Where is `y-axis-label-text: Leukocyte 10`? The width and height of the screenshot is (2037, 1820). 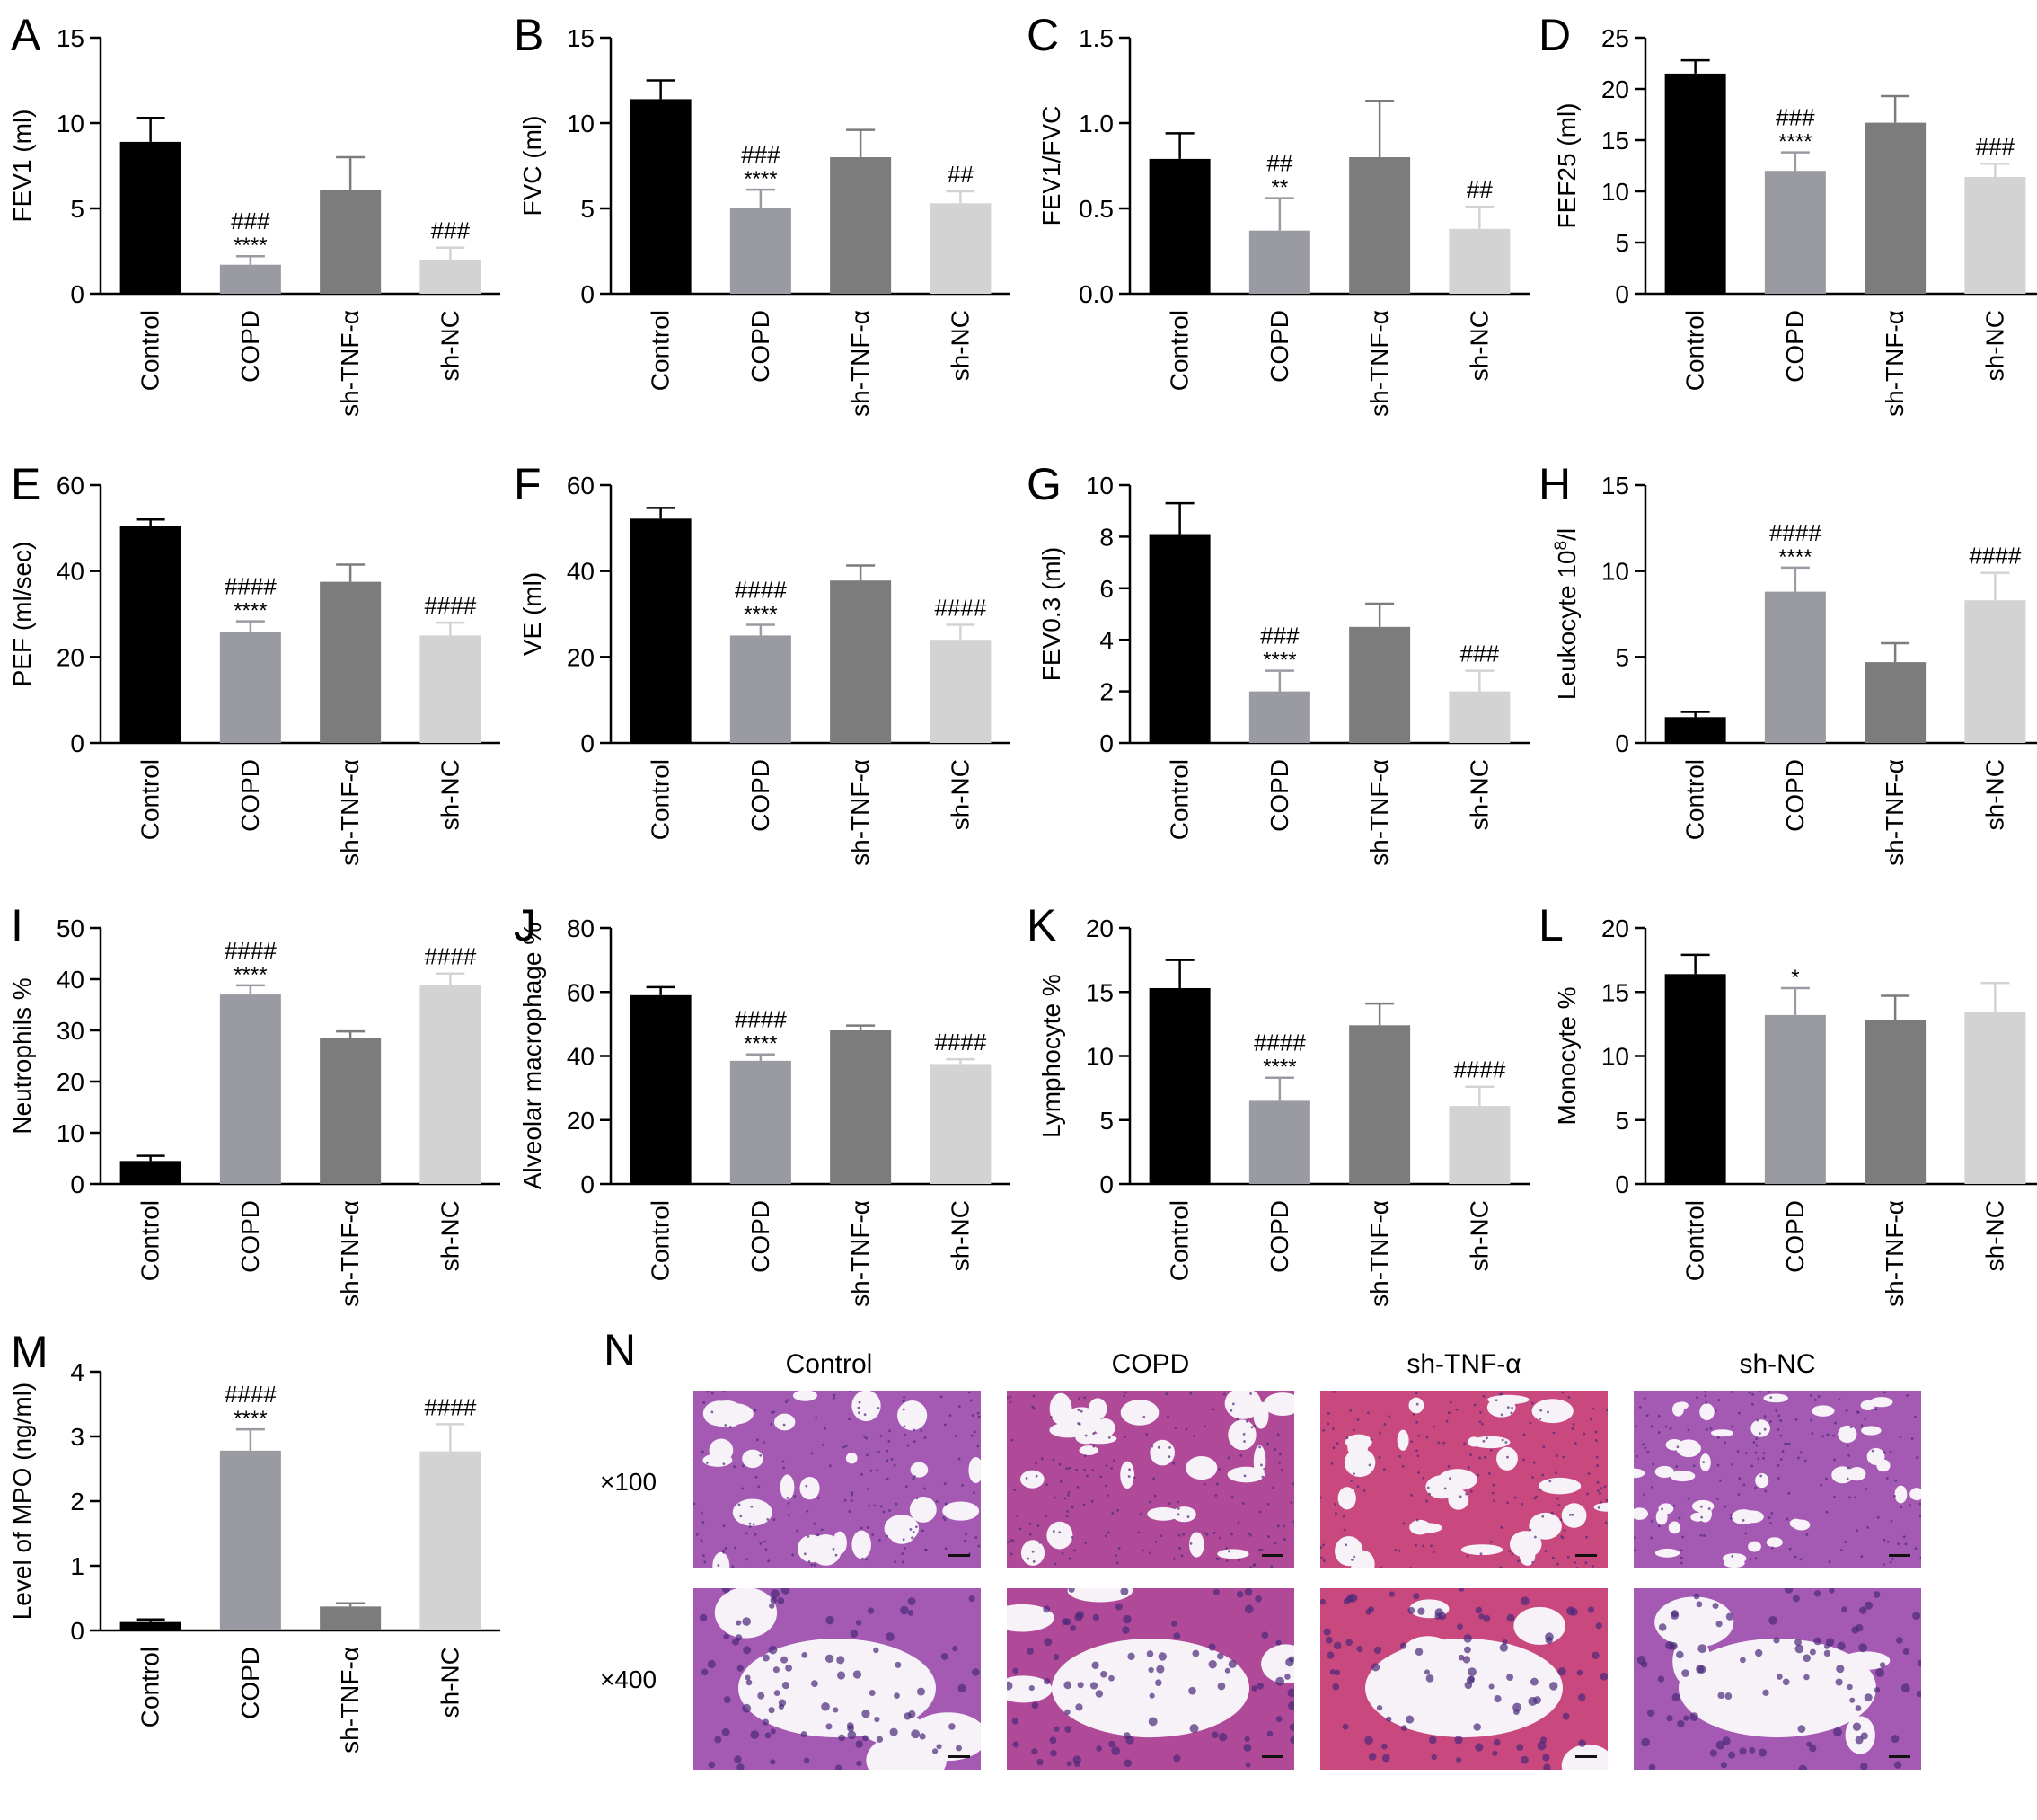
y-axis-label-text: Leukocyte 10 is located at coordinates (1567, 626).